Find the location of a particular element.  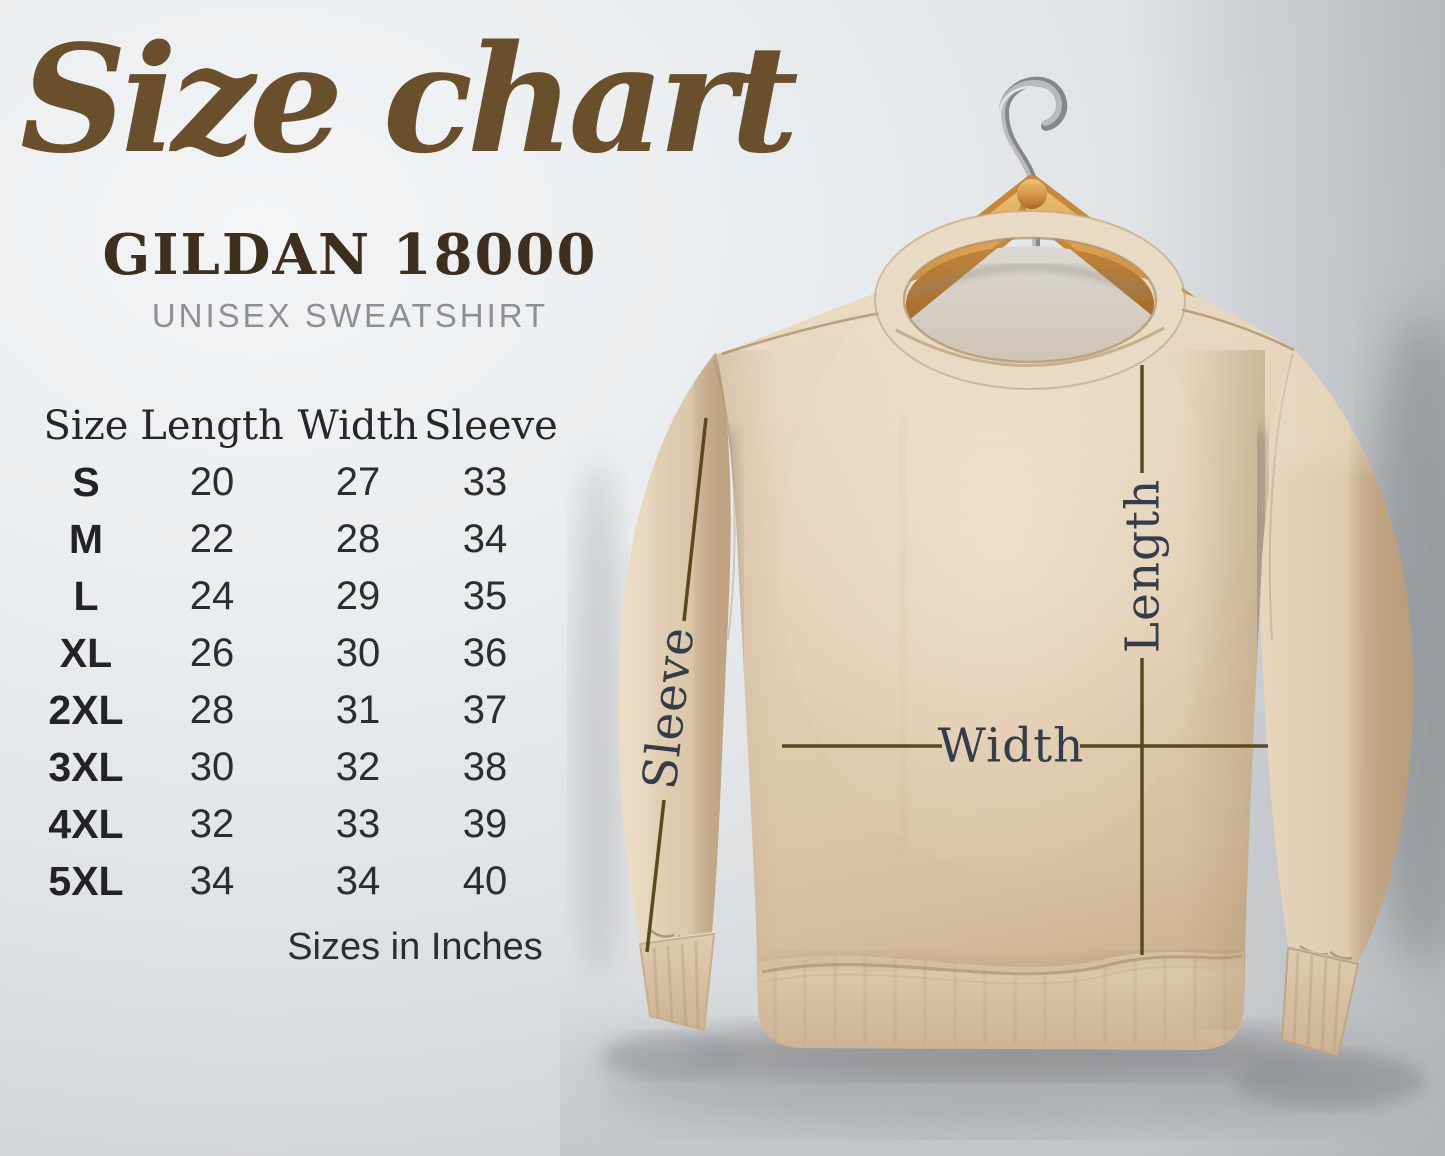

size-table-header: Size Length Width Sleeve is located at coordinates (299, 426).